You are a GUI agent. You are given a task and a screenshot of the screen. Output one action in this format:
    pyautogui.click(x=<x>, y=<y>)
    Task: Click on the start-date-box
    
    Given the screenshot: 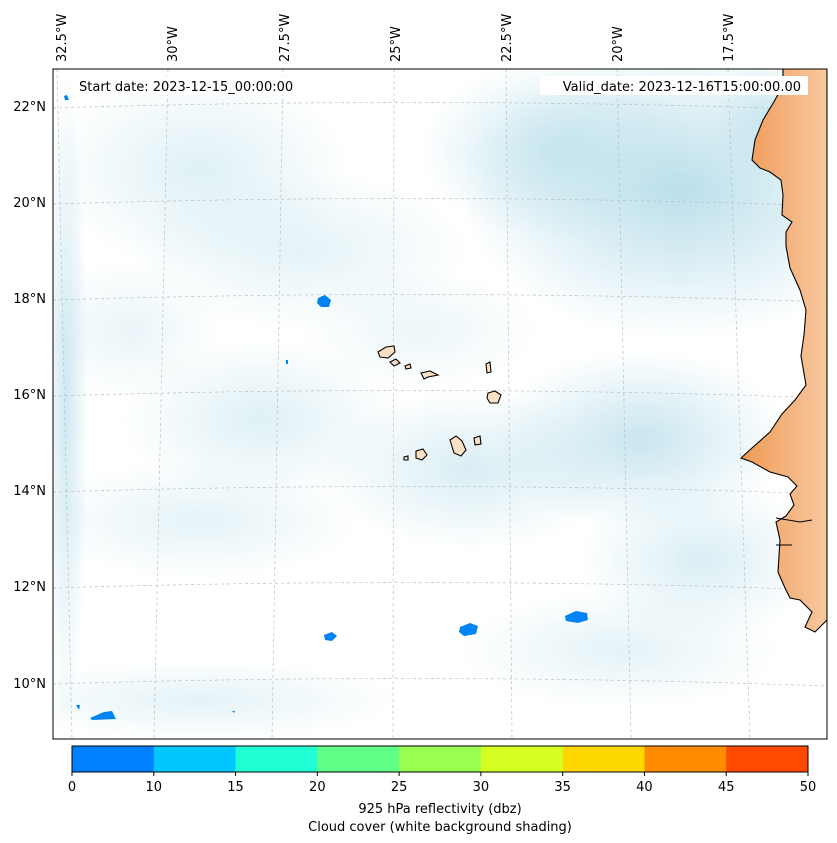 What is the action you would take?
    pyautogui.click(x=190, y=85)
    